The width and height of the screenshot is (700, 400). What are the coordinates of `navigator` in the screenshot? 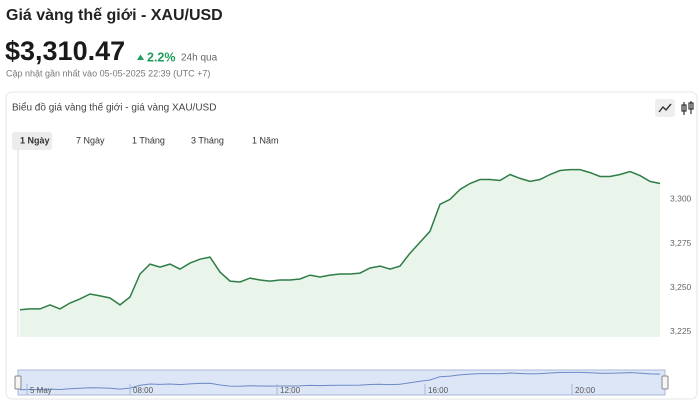 It's located at (341, 382).